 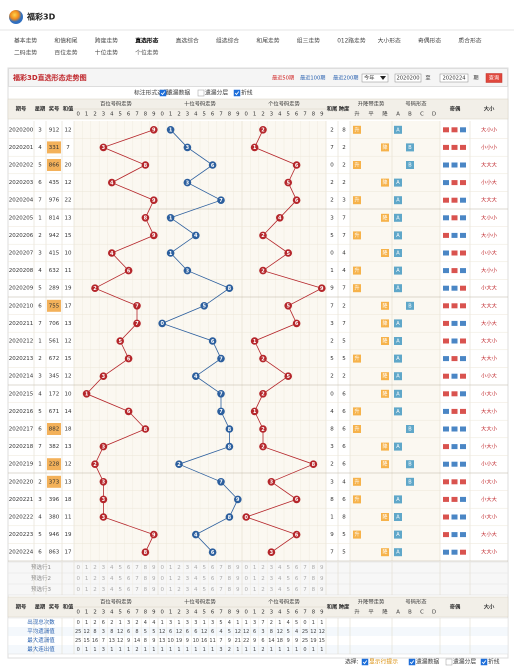 What do you see at coordinates (216, 93) in the screenshot?
I see `option-label: 遗漏分层` at bounding box center [216, 93].